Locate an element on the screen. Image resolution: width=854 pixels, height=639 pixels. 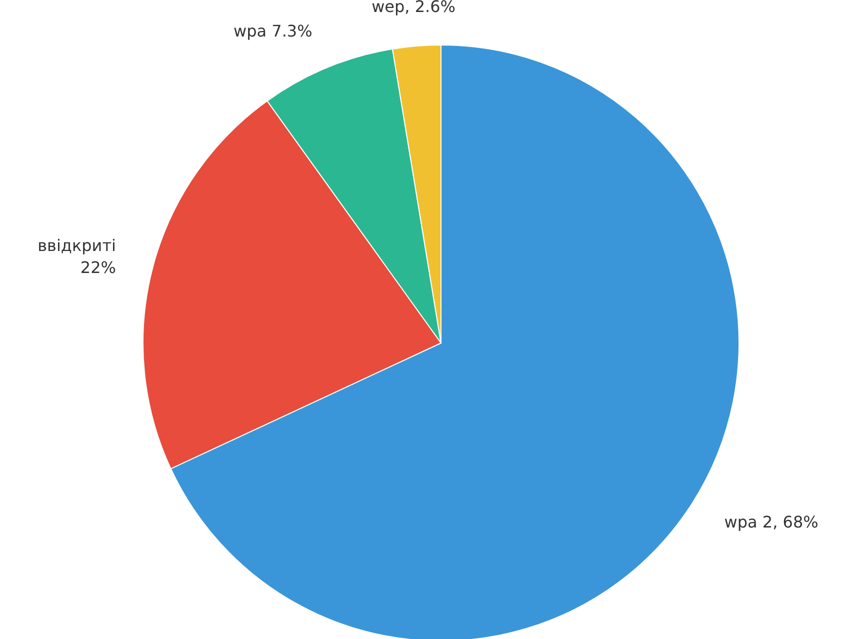
slice-label: ввідкриті 22% is located at coordinates (77, 257).